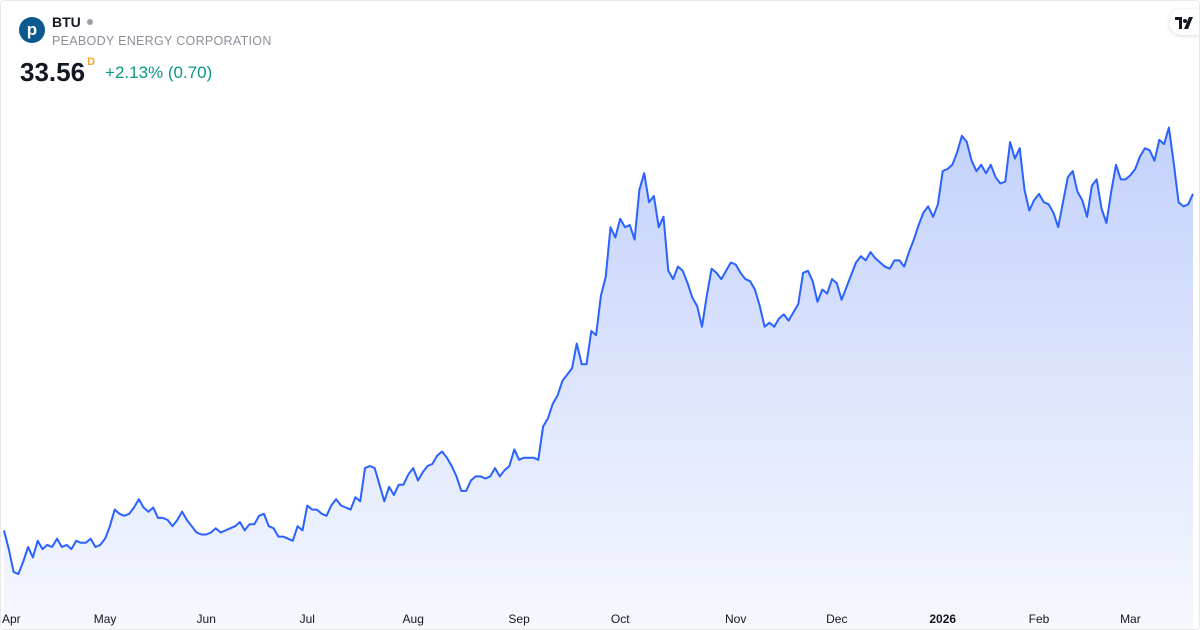 This screenshot has width=1200, height=630. I want to click on company-logo: p, so click(32, 30).